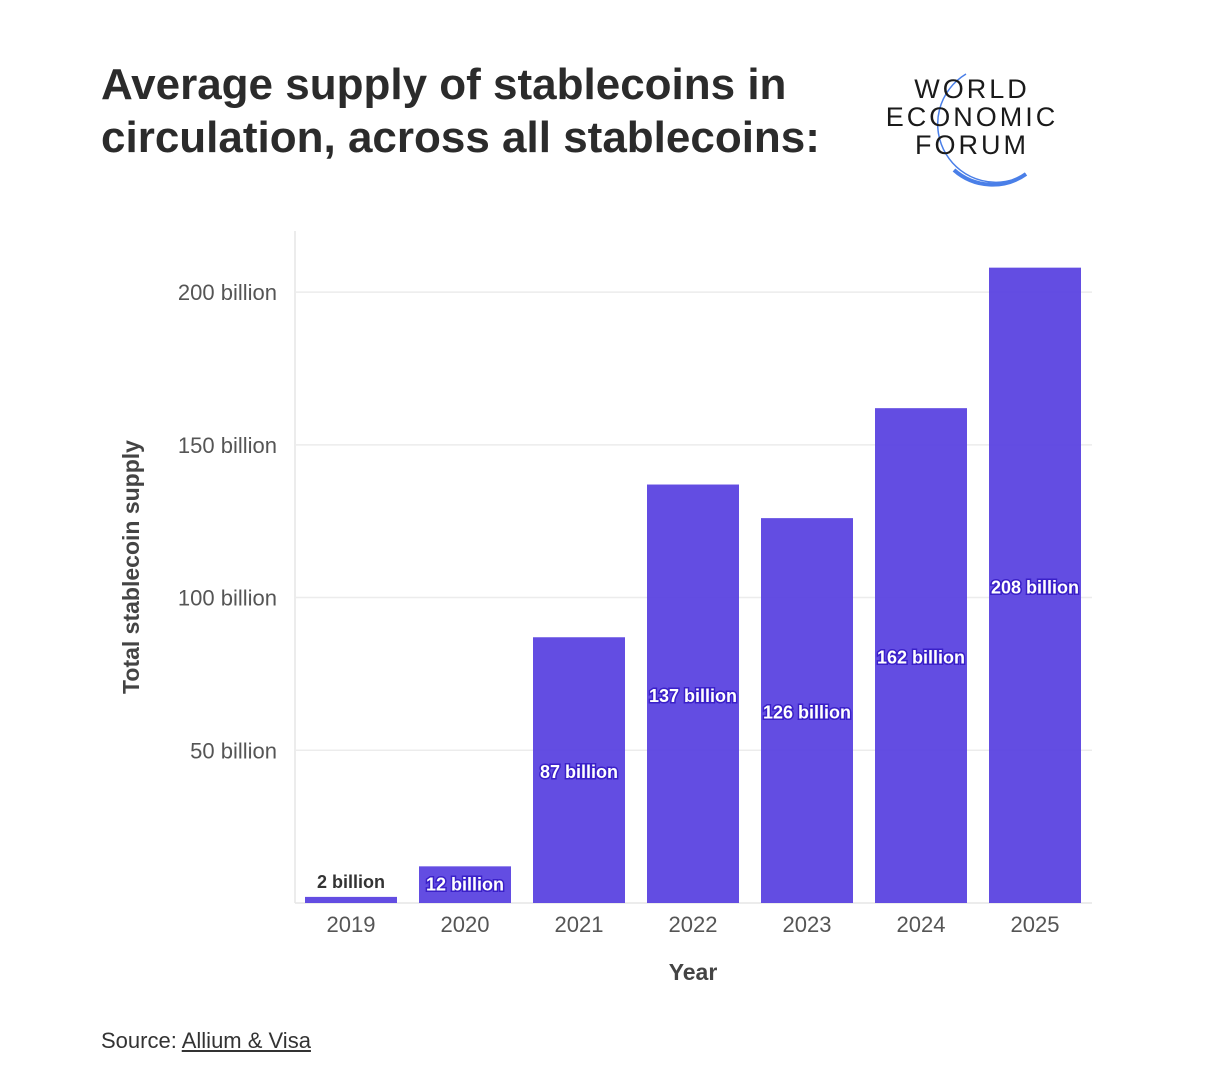 This screenshot has width=1210, height=1074. What do you see at coordinates (131, 567) in the screenshot?
I see `y-axis-title: Total stablecoin supply` at bounding box center [131, 567].